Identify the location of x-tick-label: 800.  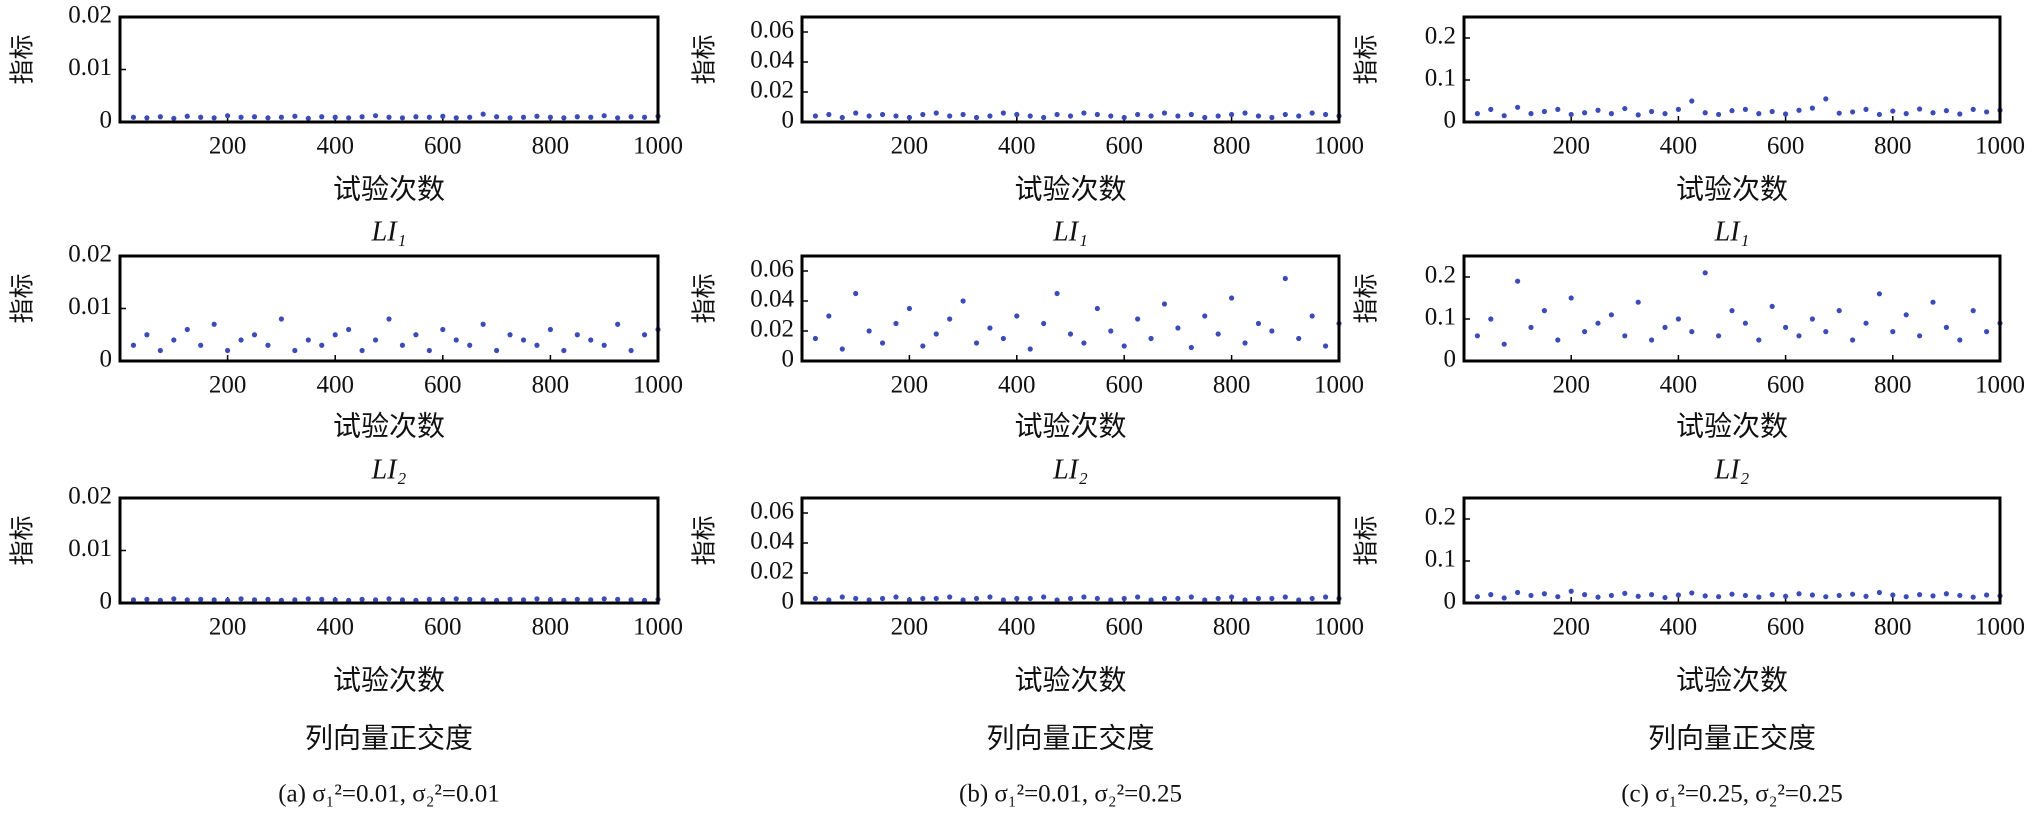
(1893, 627).